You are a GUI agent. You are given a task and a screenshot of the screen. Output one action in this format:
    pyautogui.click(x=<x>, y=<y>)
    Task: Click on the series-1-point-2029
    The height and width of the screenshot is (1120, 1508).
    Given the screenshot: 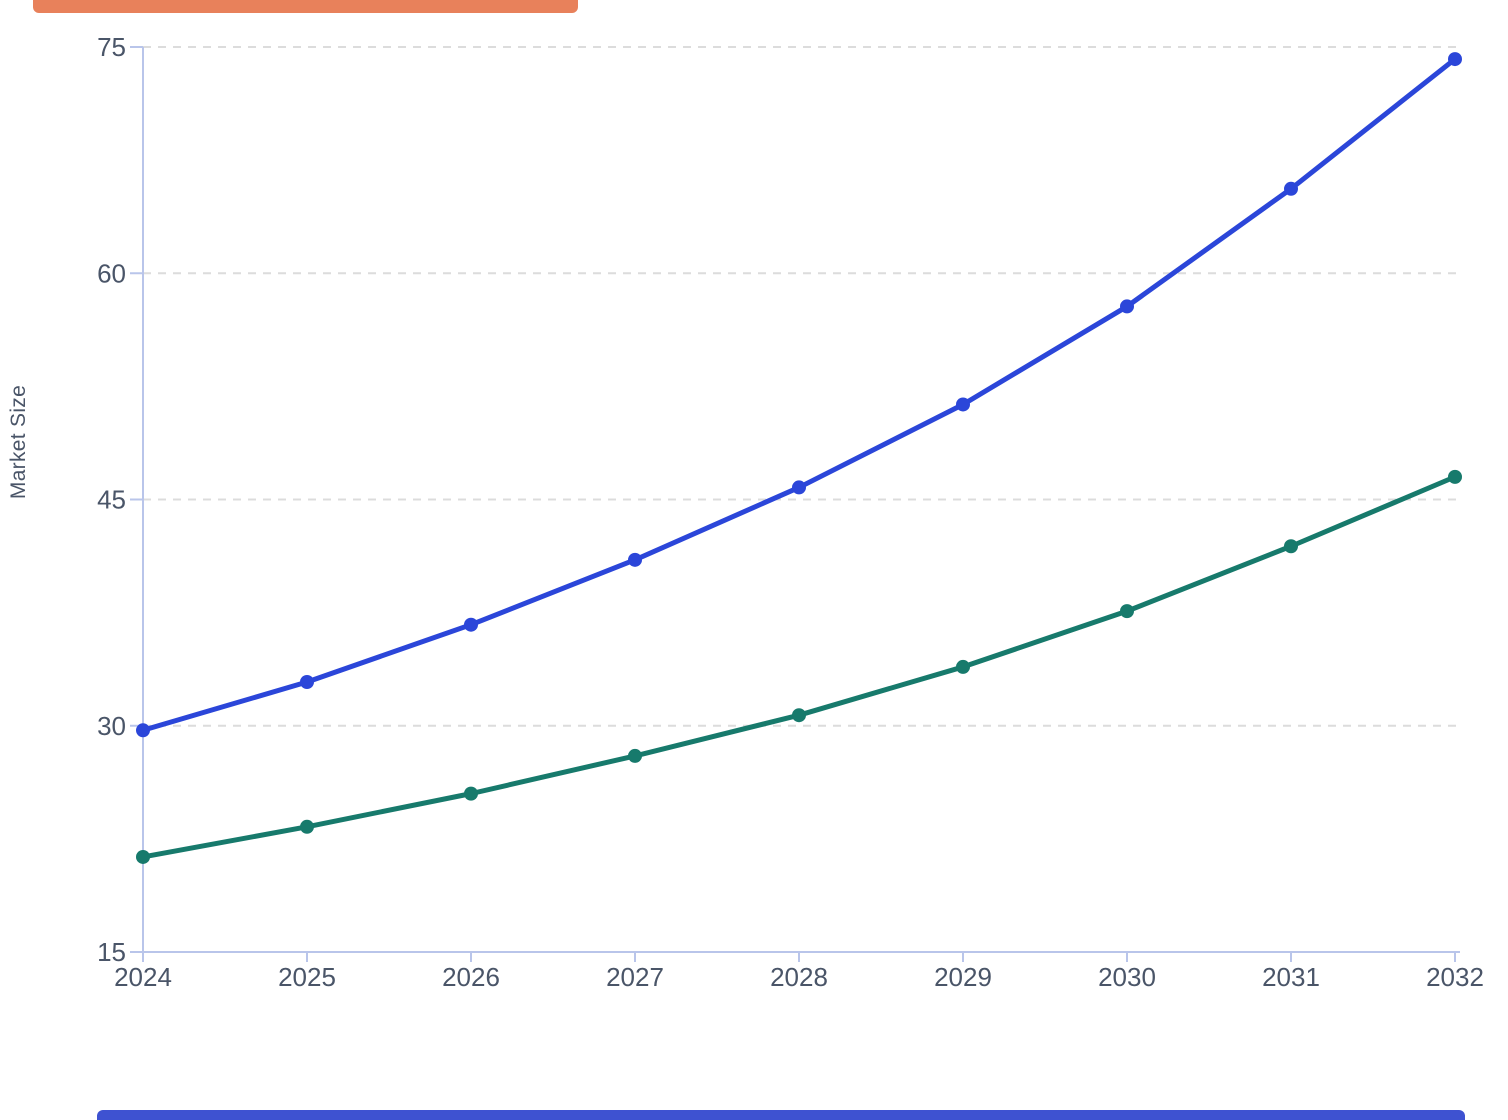 What is the action you would take?
    pyautogui.click(x=963, y=404)
    